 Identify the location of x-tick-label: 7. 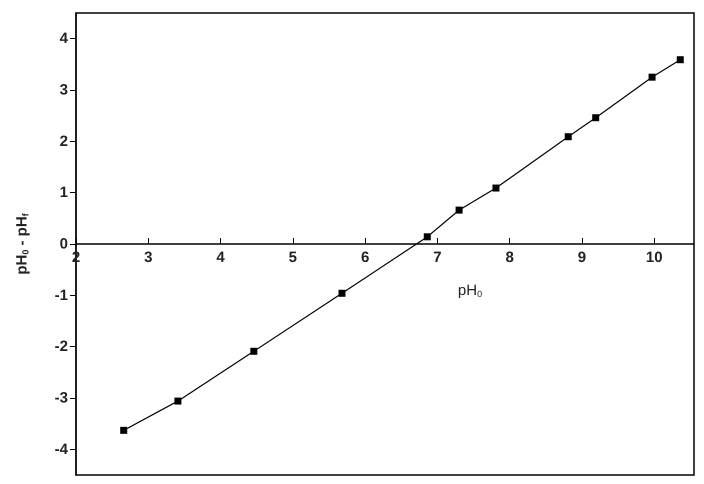
(437, 257).